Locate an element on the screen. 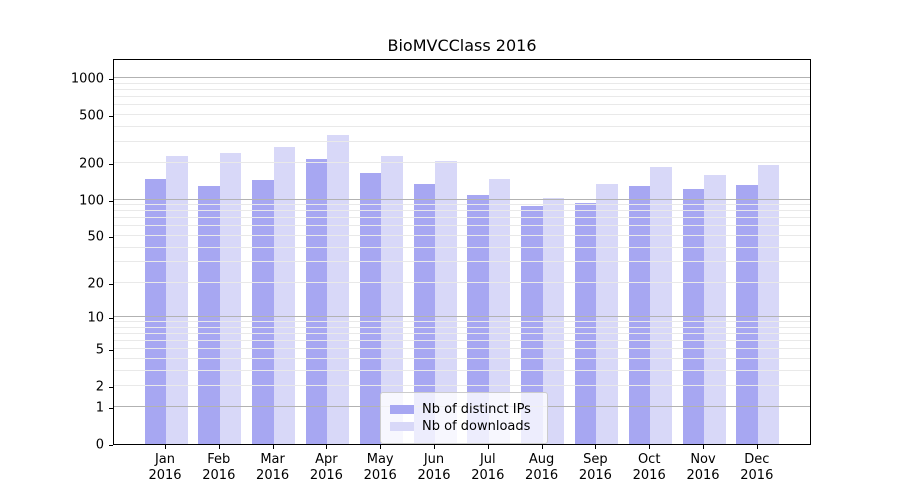 The width and height of the screenshot is (900, 500). bar-nb-of-downloads-nov is located at coordinates (715, 309).